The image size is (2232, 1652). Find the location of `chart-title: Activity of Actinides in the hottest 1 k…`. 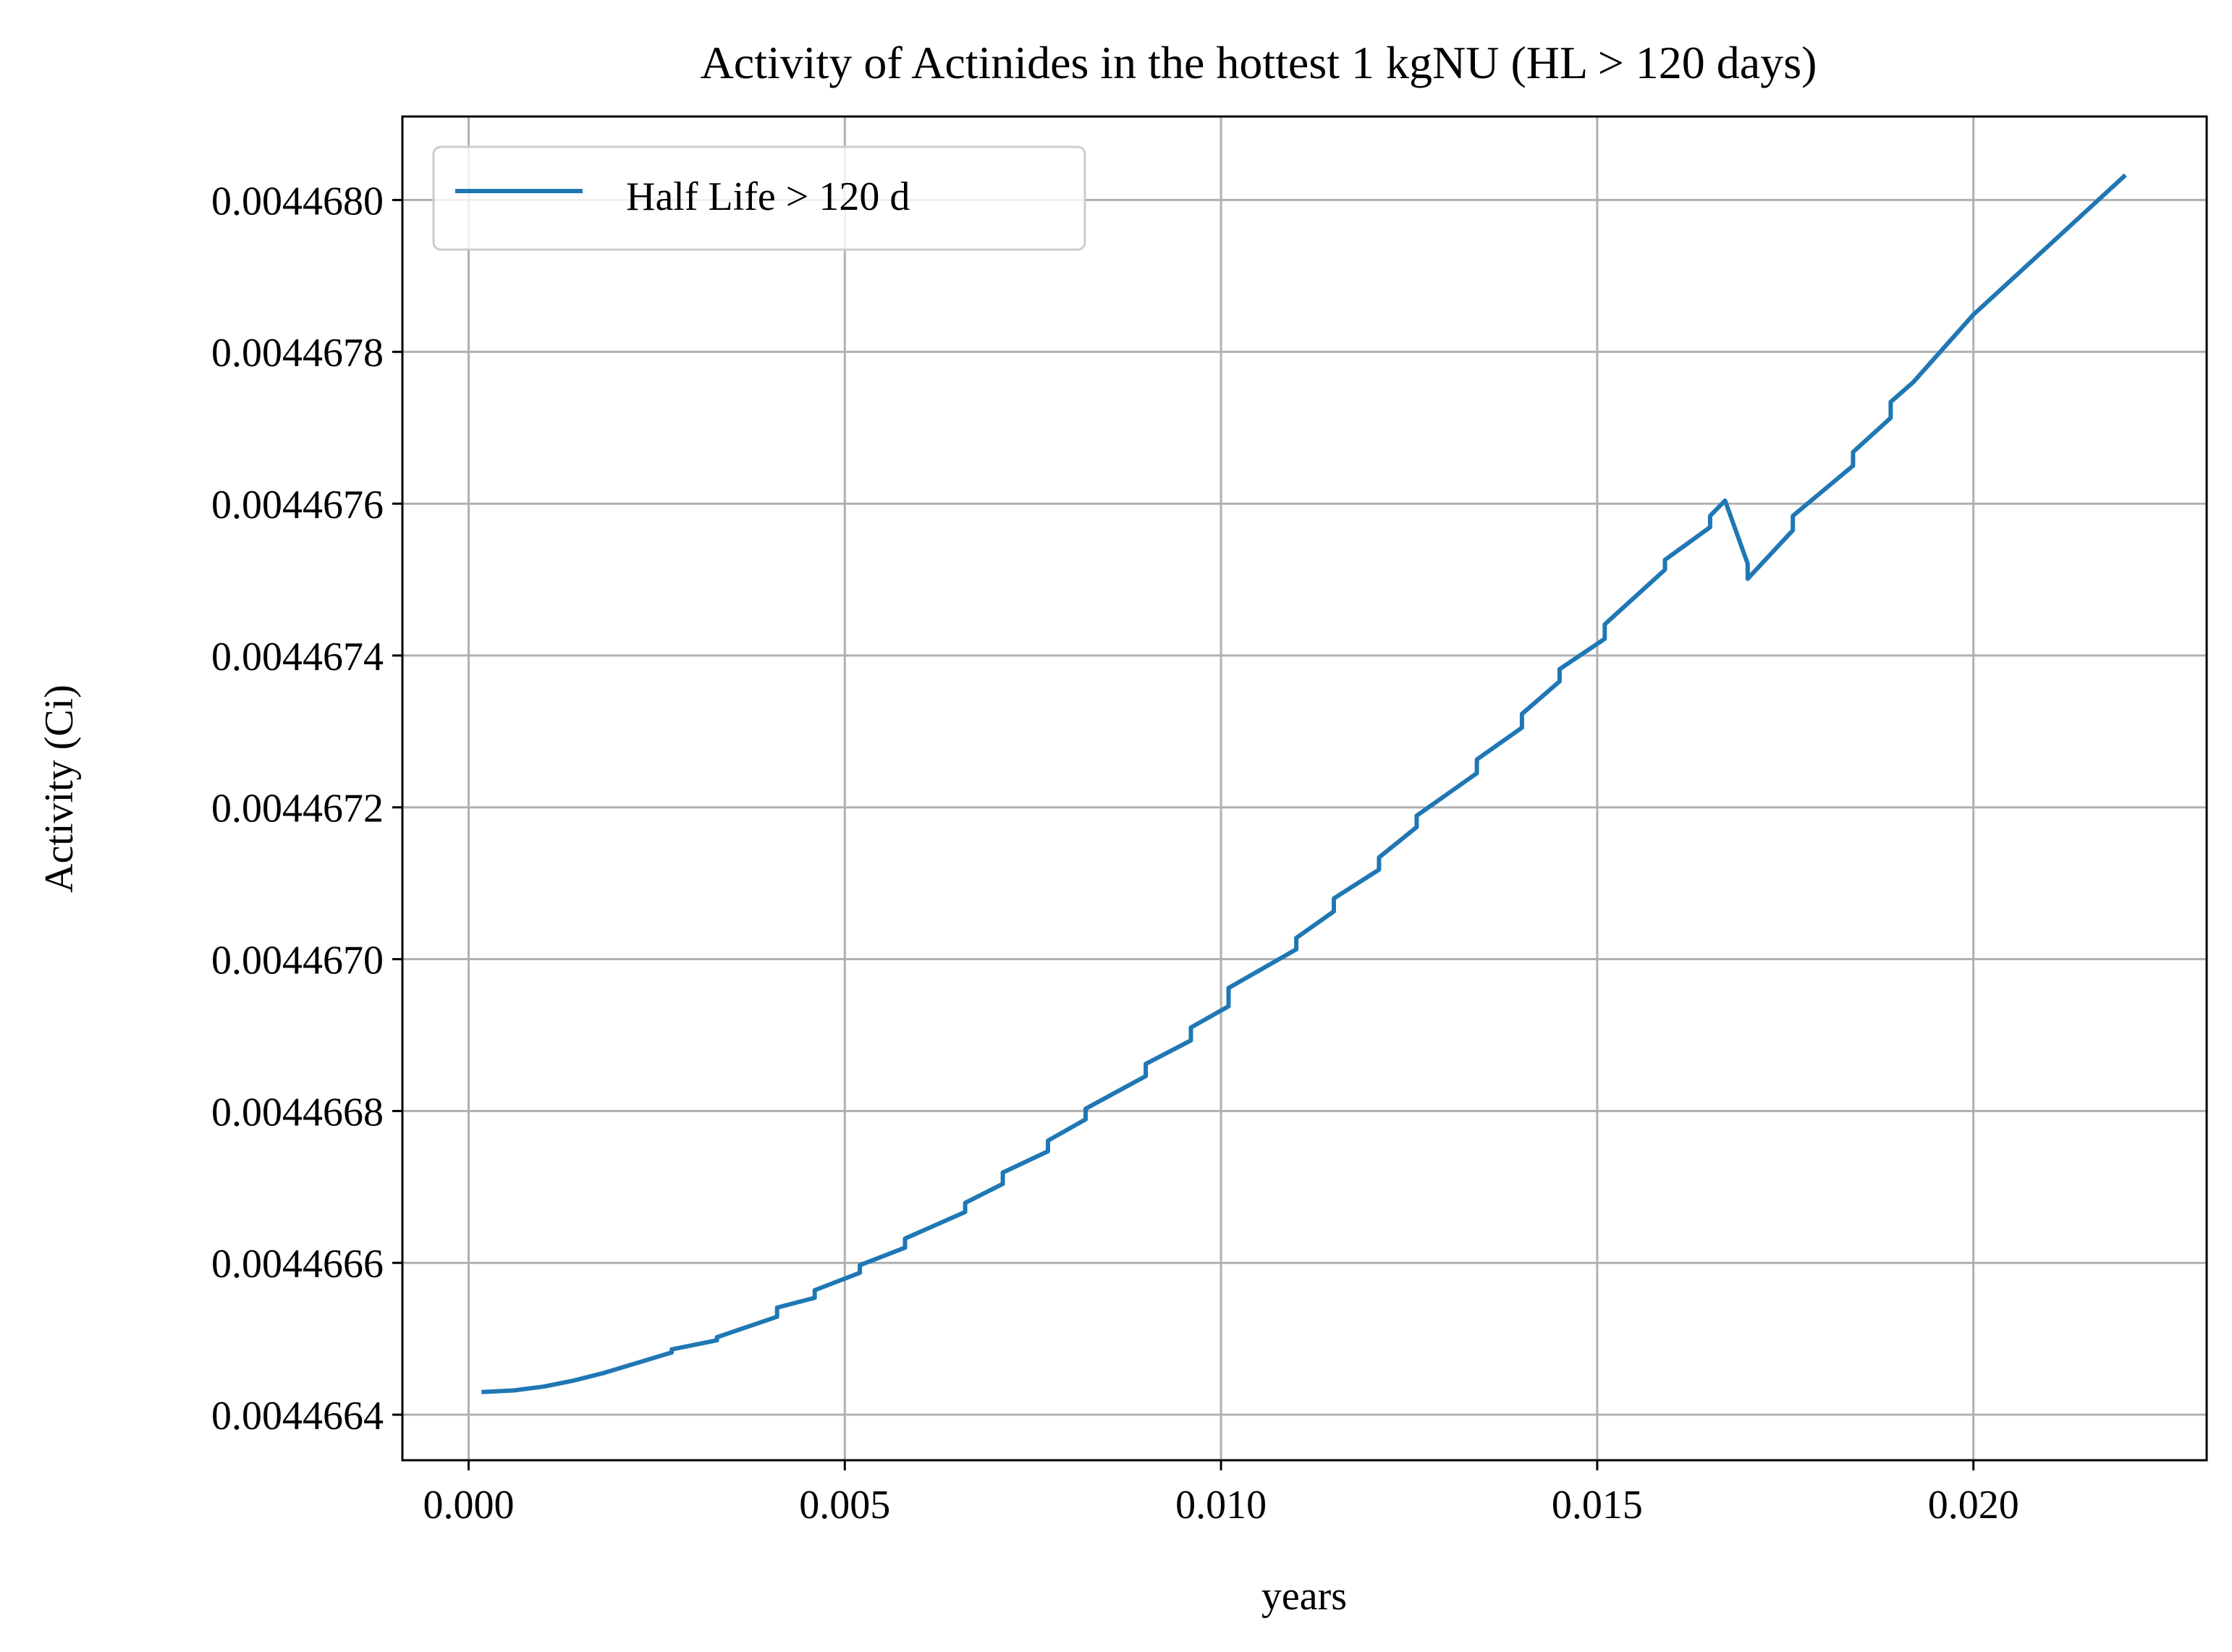

chart-title: Activity of Actinides in the hottest 1 k… is located at coordinates (1259, 62).